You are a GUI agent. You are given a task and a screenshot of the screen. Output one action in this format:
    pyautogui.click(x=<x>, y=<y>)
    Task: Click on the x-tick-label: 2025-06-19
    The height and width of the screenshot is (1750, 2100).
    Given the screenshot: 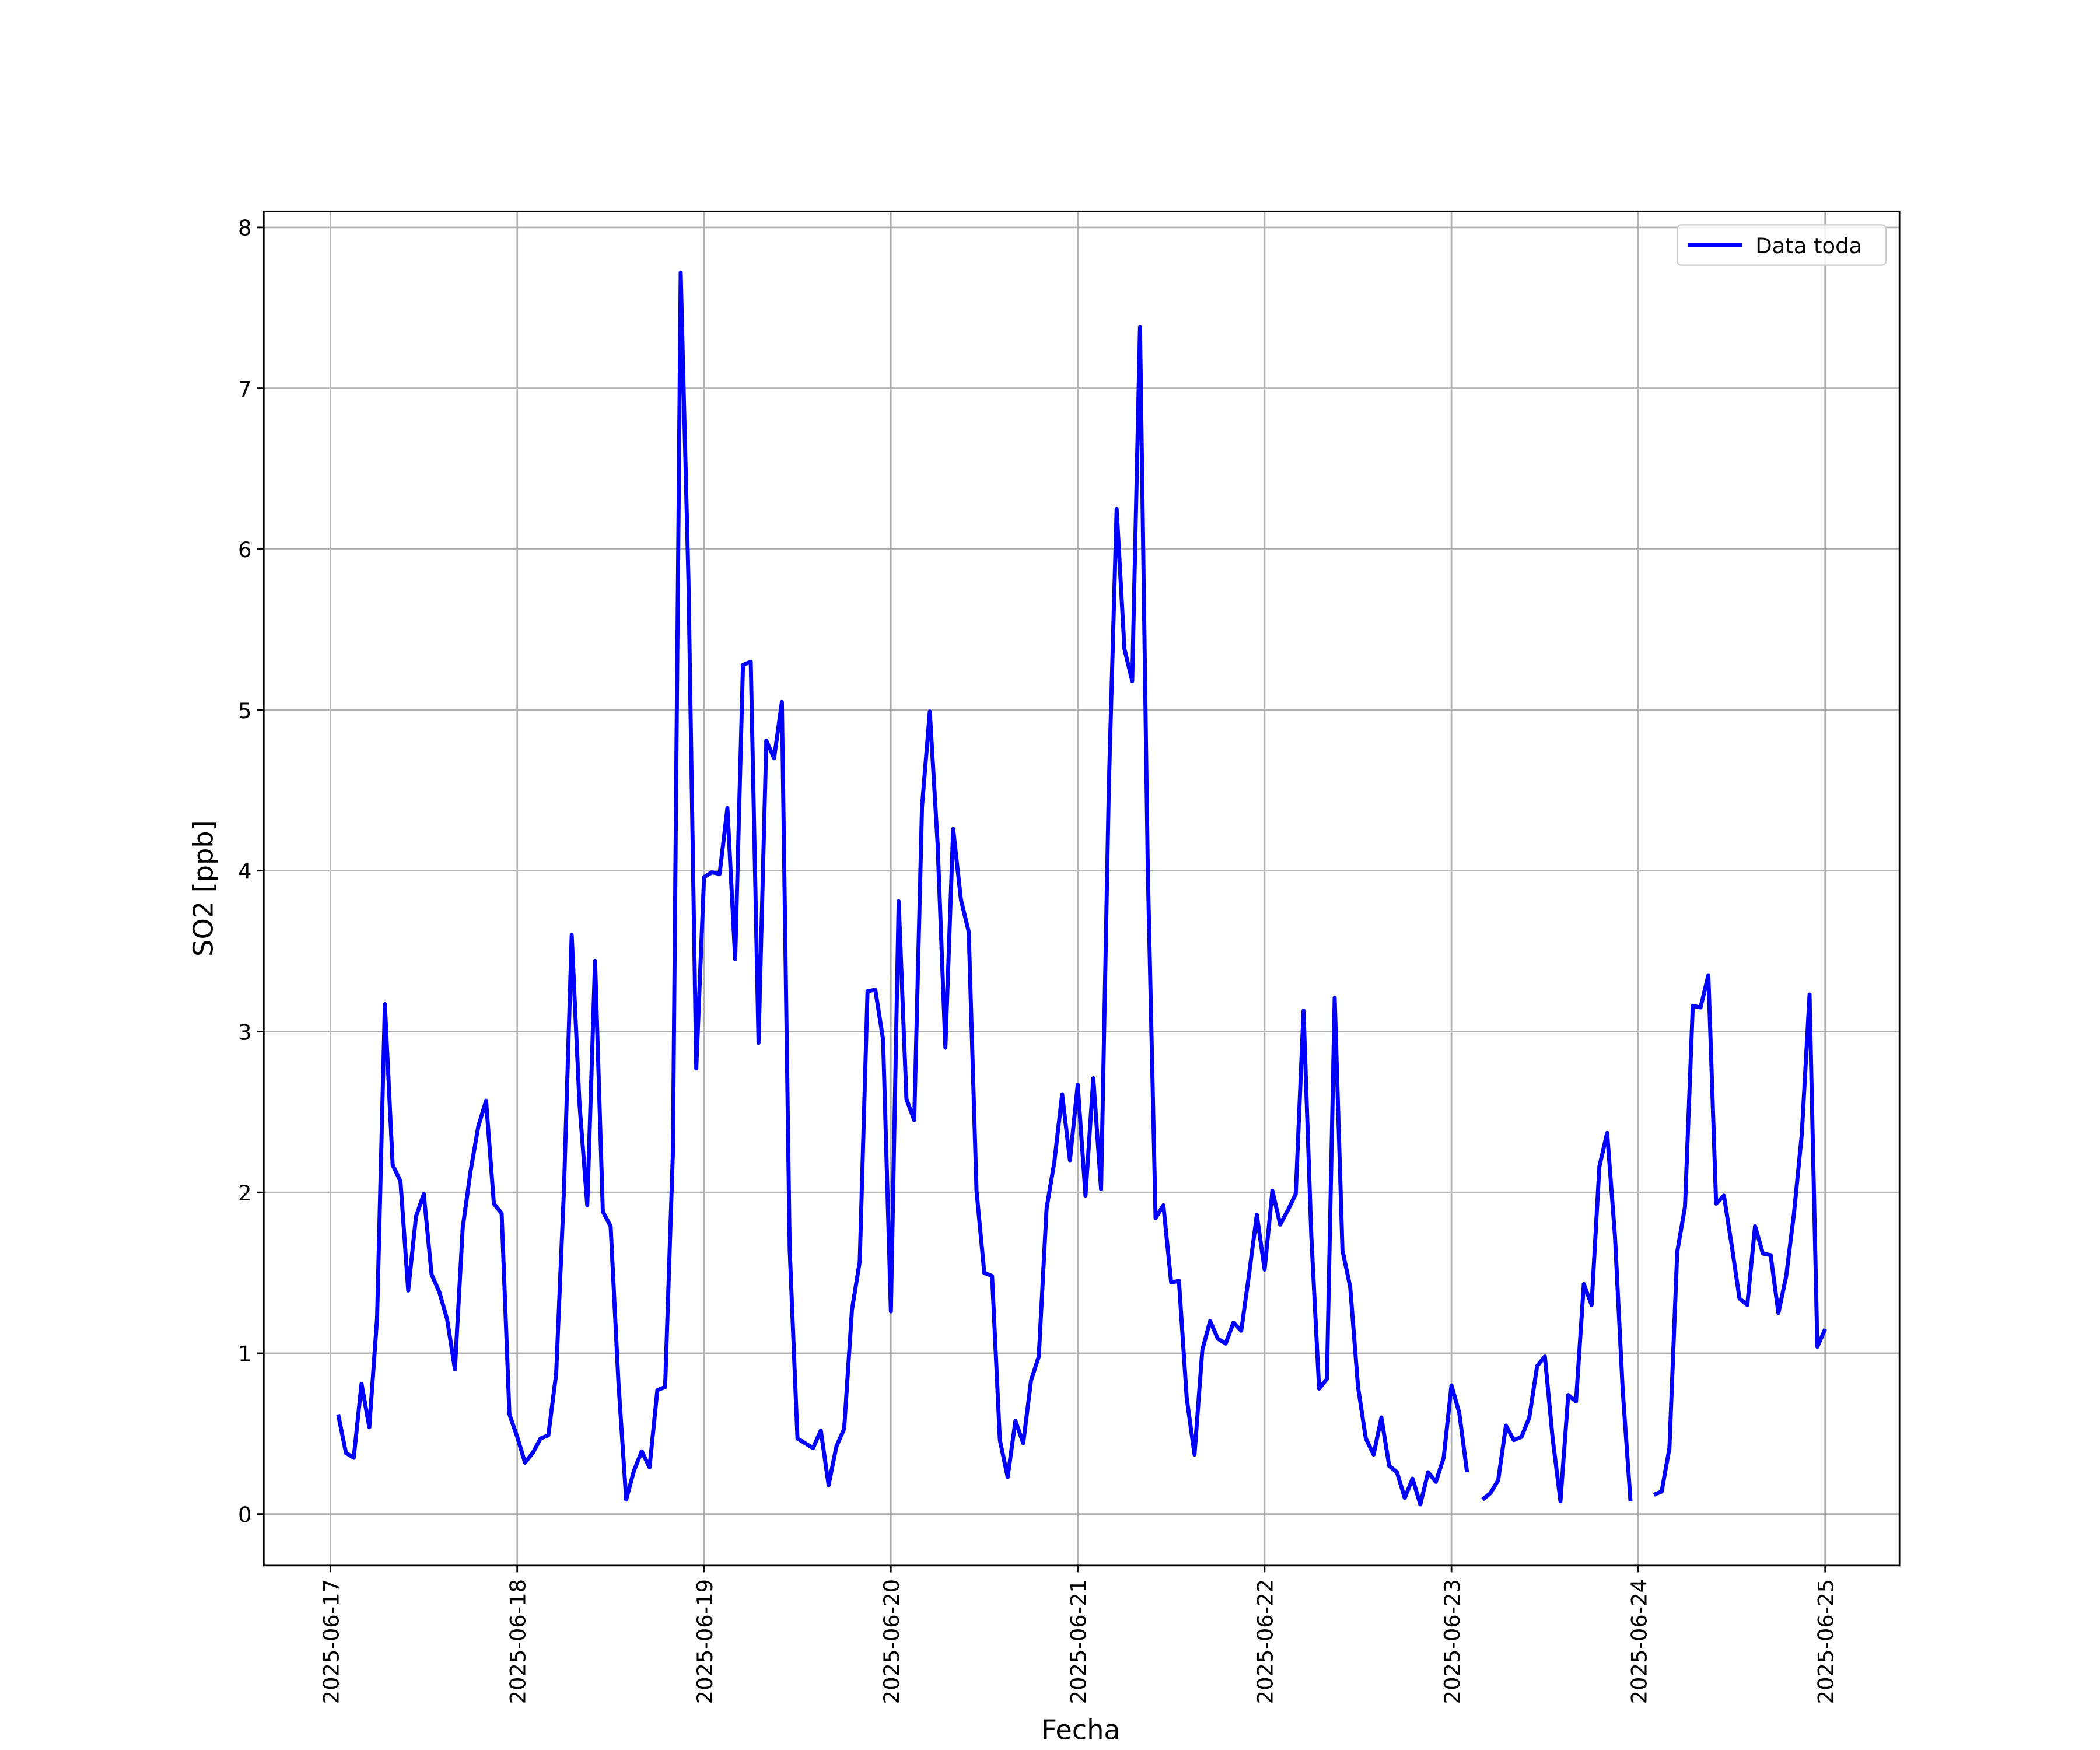 What is the action you would take?
    pyautogui.click(x=705, y=1641)
    